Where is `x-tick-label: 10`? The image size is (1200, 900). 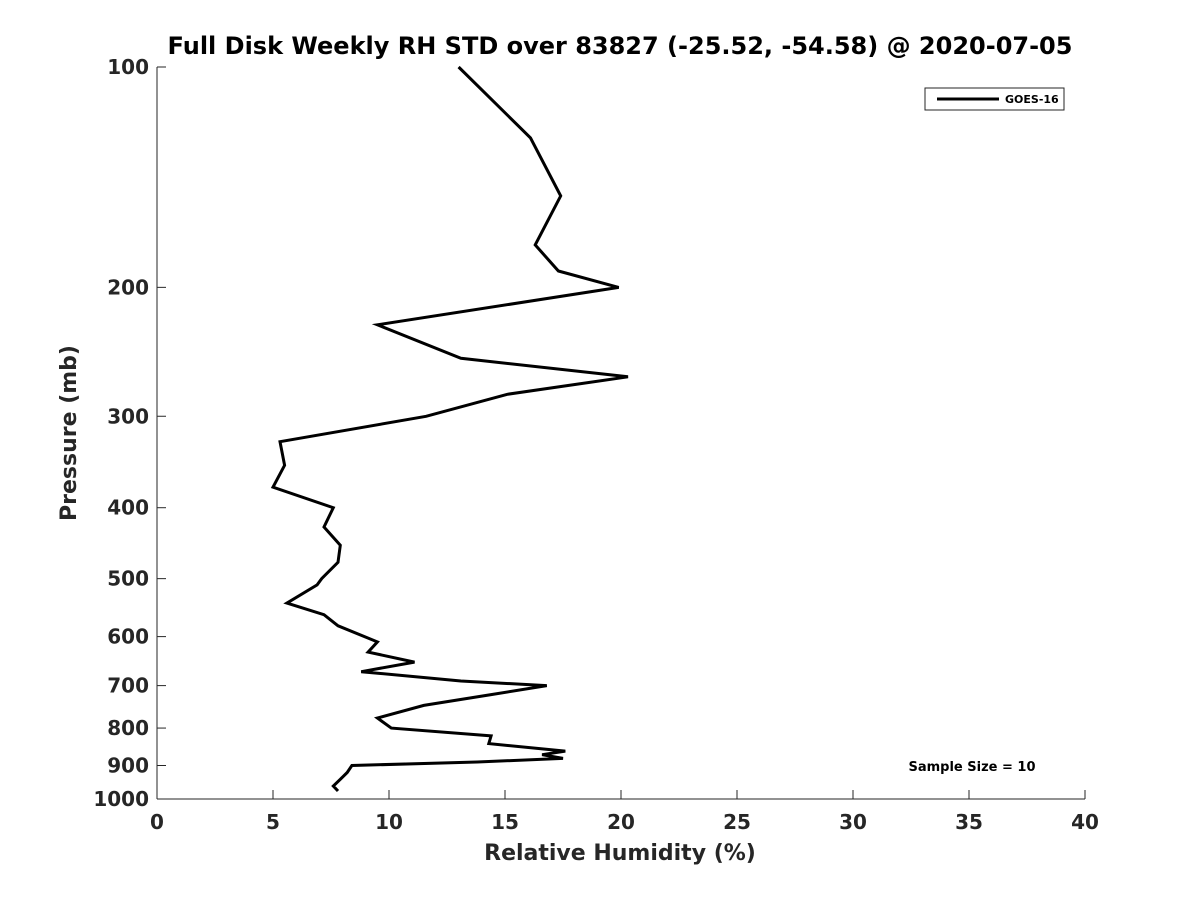
x-tick-label: 10 is located at coordinates (389, 822).